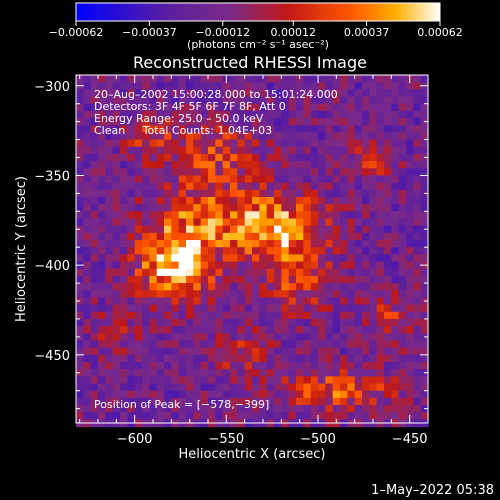  Describe the element at coordinates (52, 87) in the screenshot. I see `y-tick-label: −300` at that location.